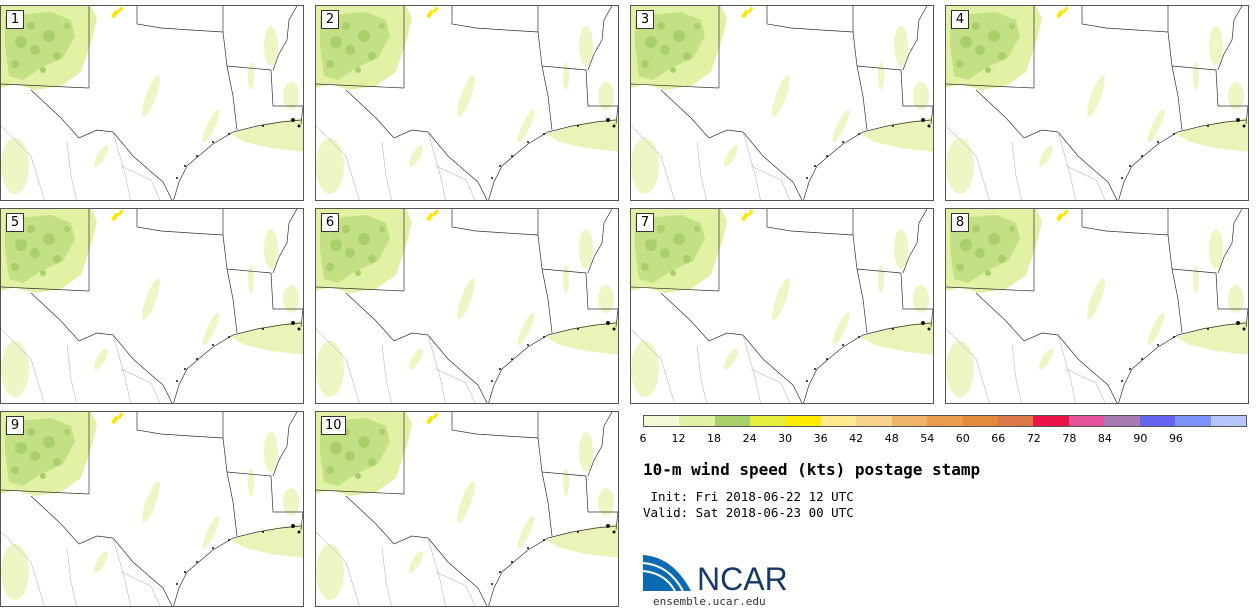 This screenshot has height=610, width=1260. Describe the element at coordinates (960, 19) in the screenshot. I see `member-number: 4` at that location.